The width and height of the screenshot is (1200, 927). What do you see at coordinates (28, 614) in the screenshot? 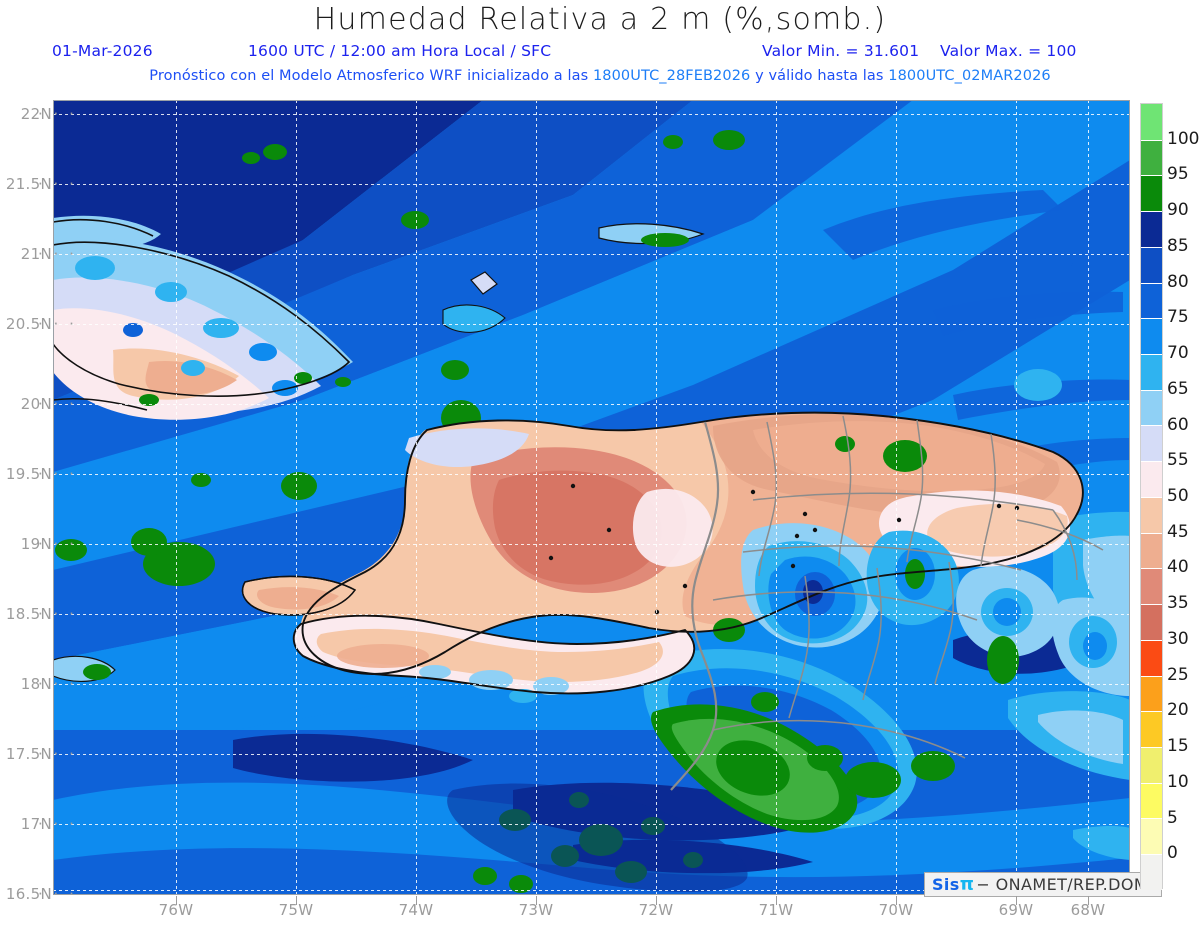
I see `latitude-tick-label: 18.5N` at bounding box center [28, 614].